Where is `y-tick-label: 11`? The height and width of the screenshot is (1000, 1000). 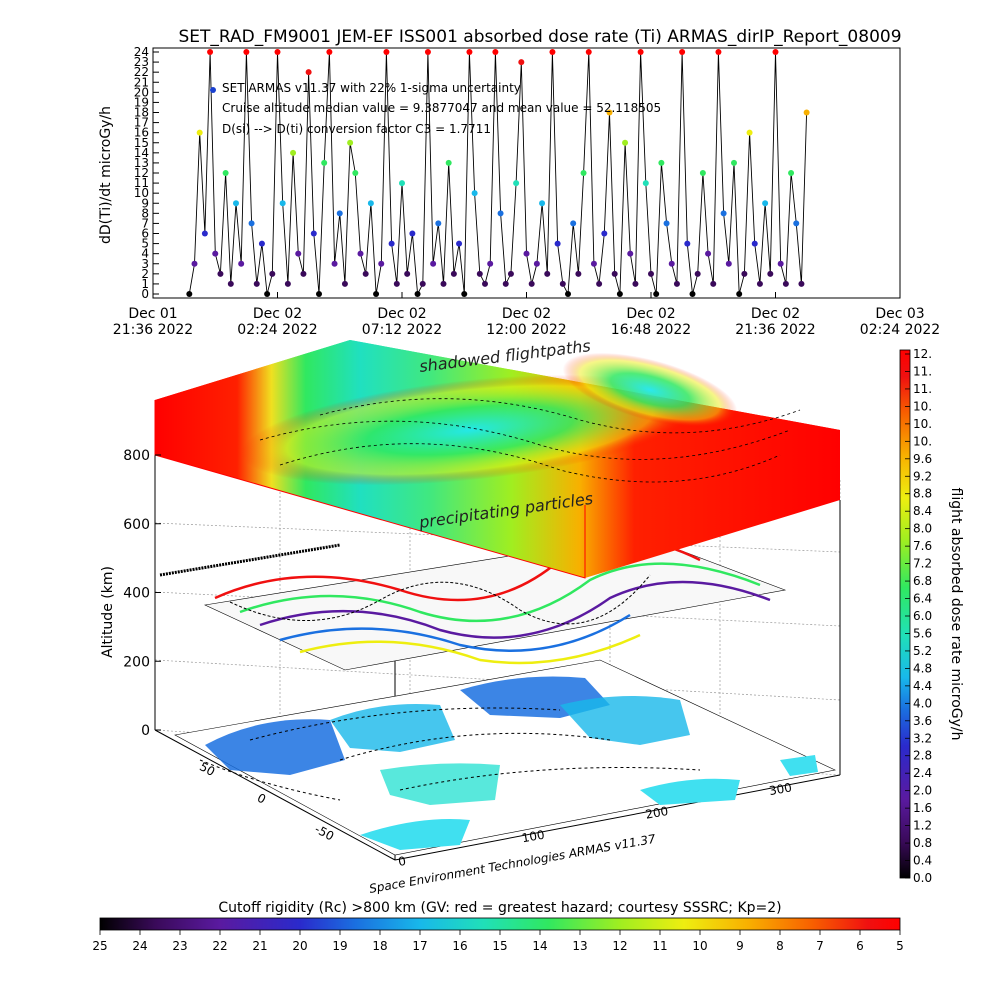 y-tick-label: 11 is located at coordinates (141, 183).